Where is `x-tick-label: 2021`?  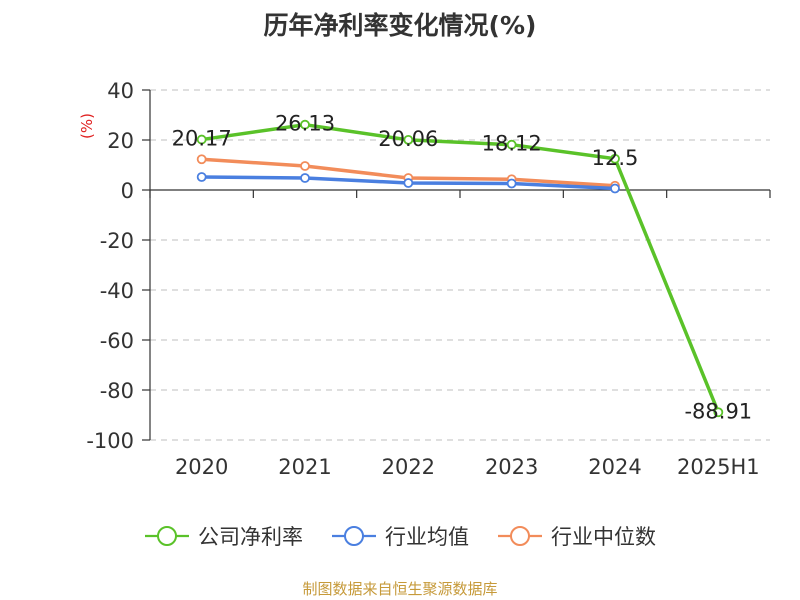
x-tick-label: 2021 is located at coordinates (304, 467).